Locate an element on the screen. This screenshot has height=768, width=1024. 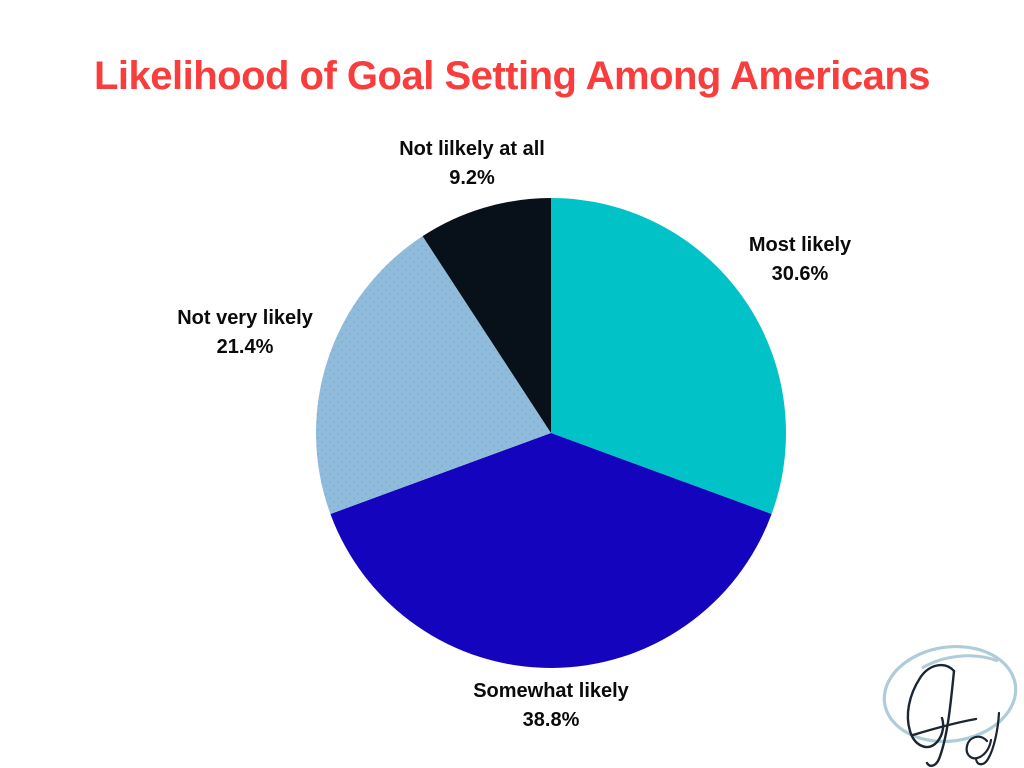
logo-letter-g-loop is located at coordinates (931, 706).